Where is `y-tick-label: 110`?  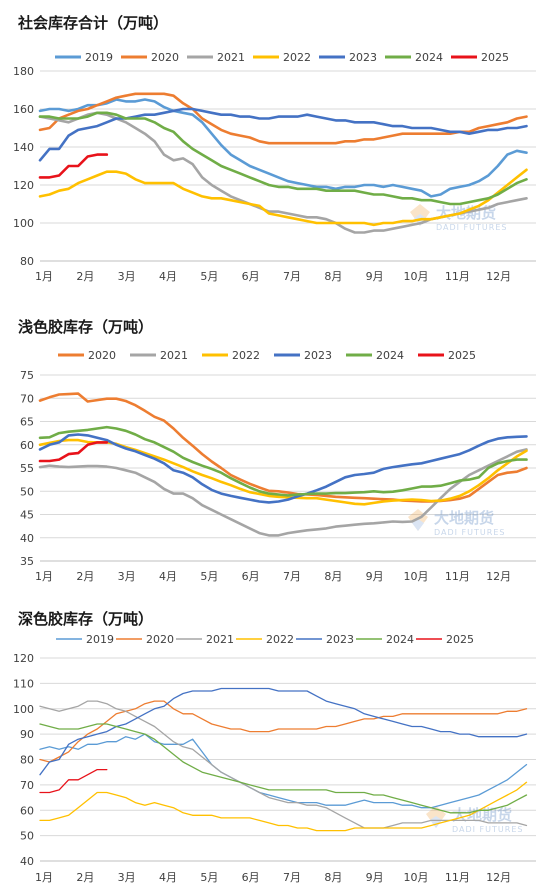 y-tick-label: 110 is located at coordinates (23, 683).